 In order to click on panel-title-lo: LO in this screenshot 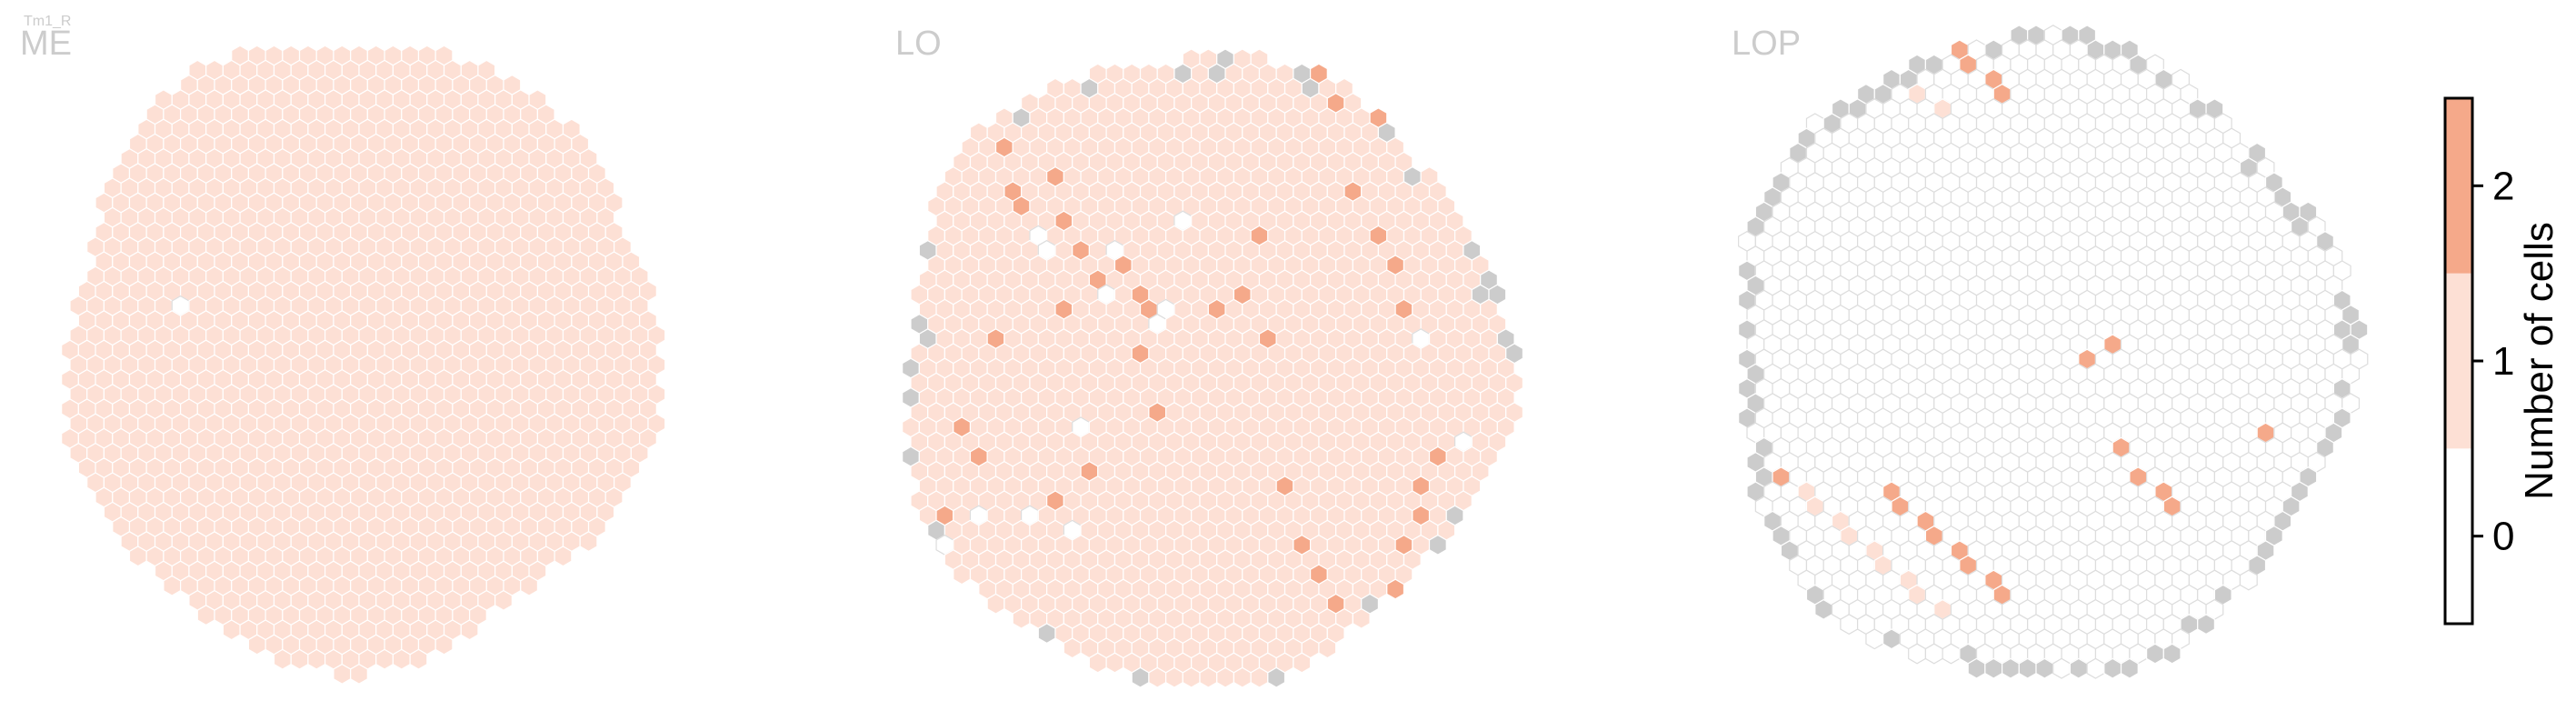, I will do `click(918, 44)`.